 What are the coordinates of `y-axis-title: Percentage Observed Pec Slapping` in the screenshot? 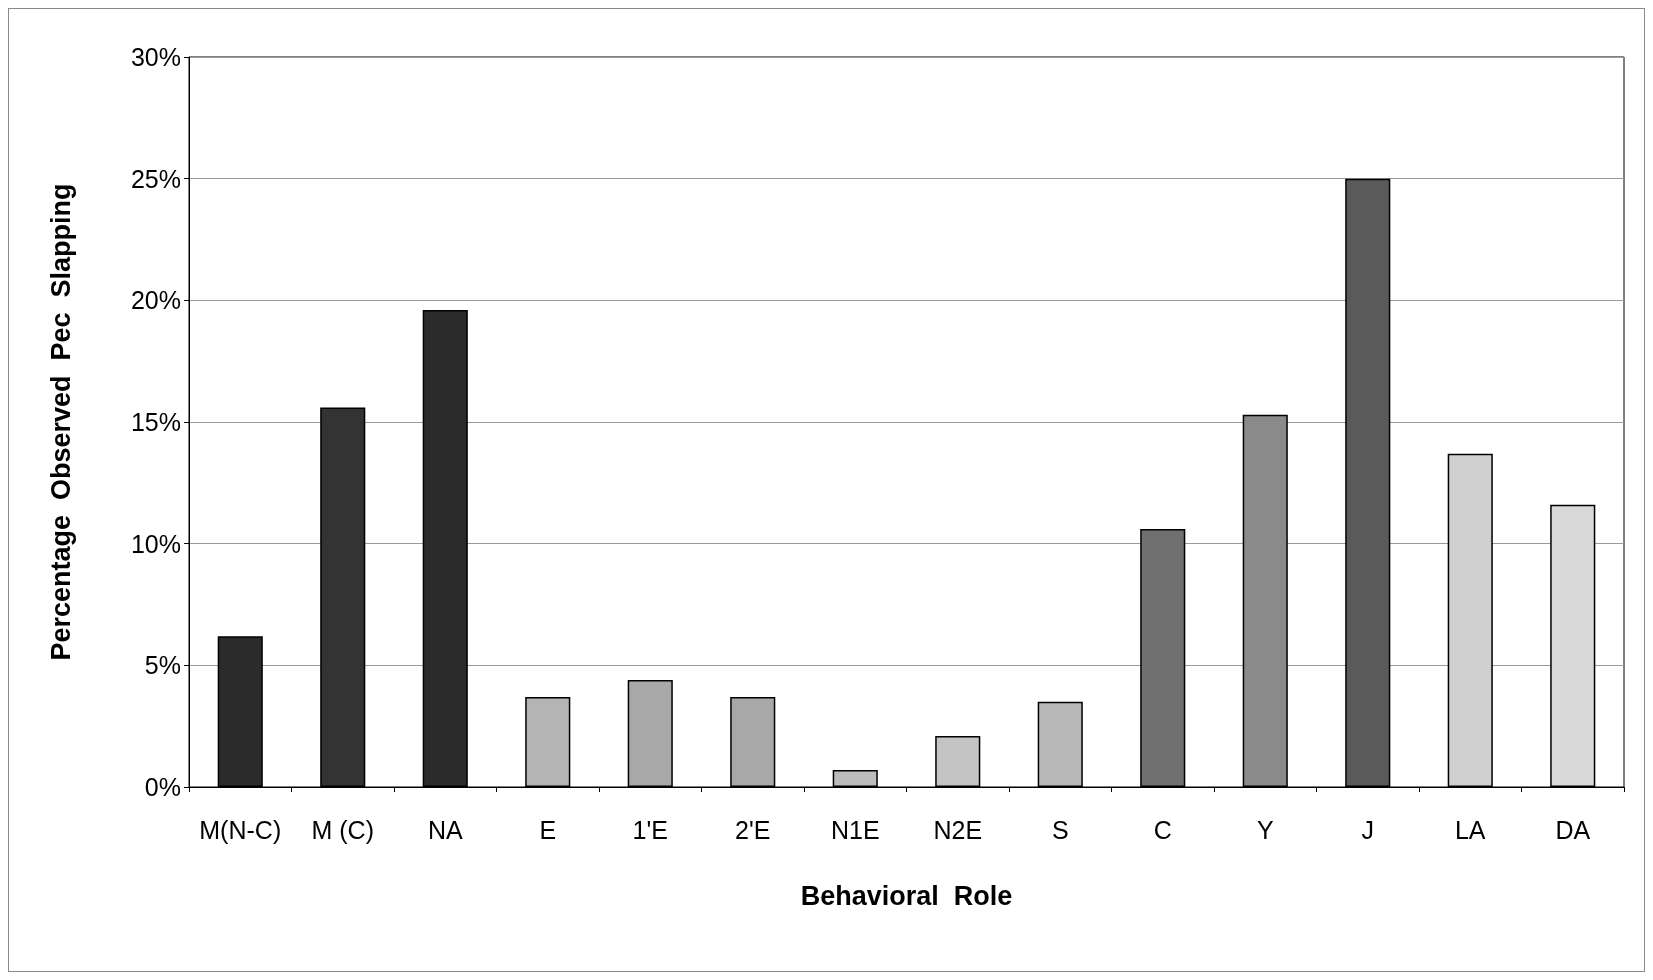 It's located at (60, 422).